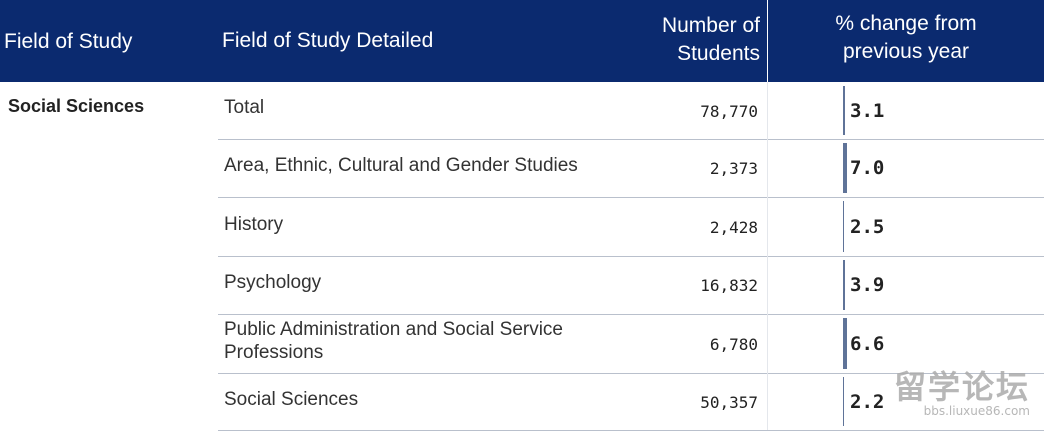  What do you see at coordinates (767, 41) in the screenshot?
I see `header-divider` at bounding box center [767, 41].